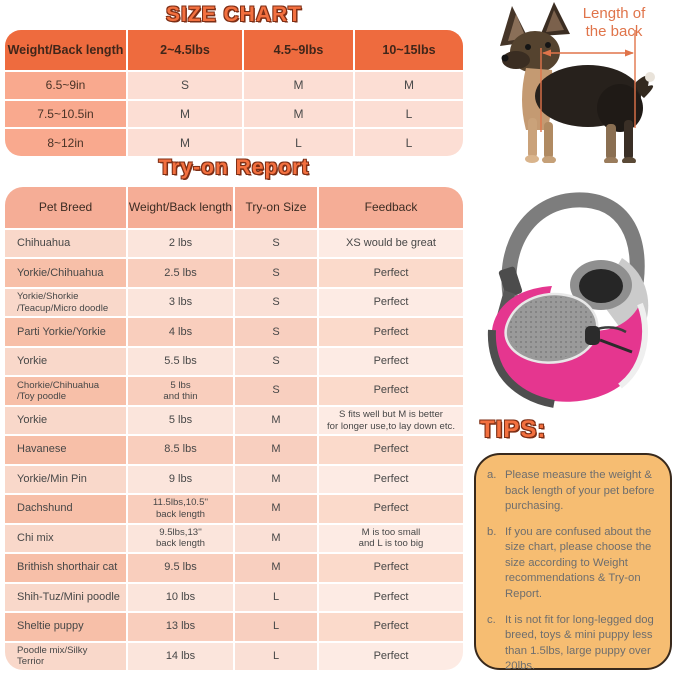  What do you see at coordinates (409, 50) in the screenshot?
I see `size-col-header: 10~15lbs` at bounding box center [409, 50].